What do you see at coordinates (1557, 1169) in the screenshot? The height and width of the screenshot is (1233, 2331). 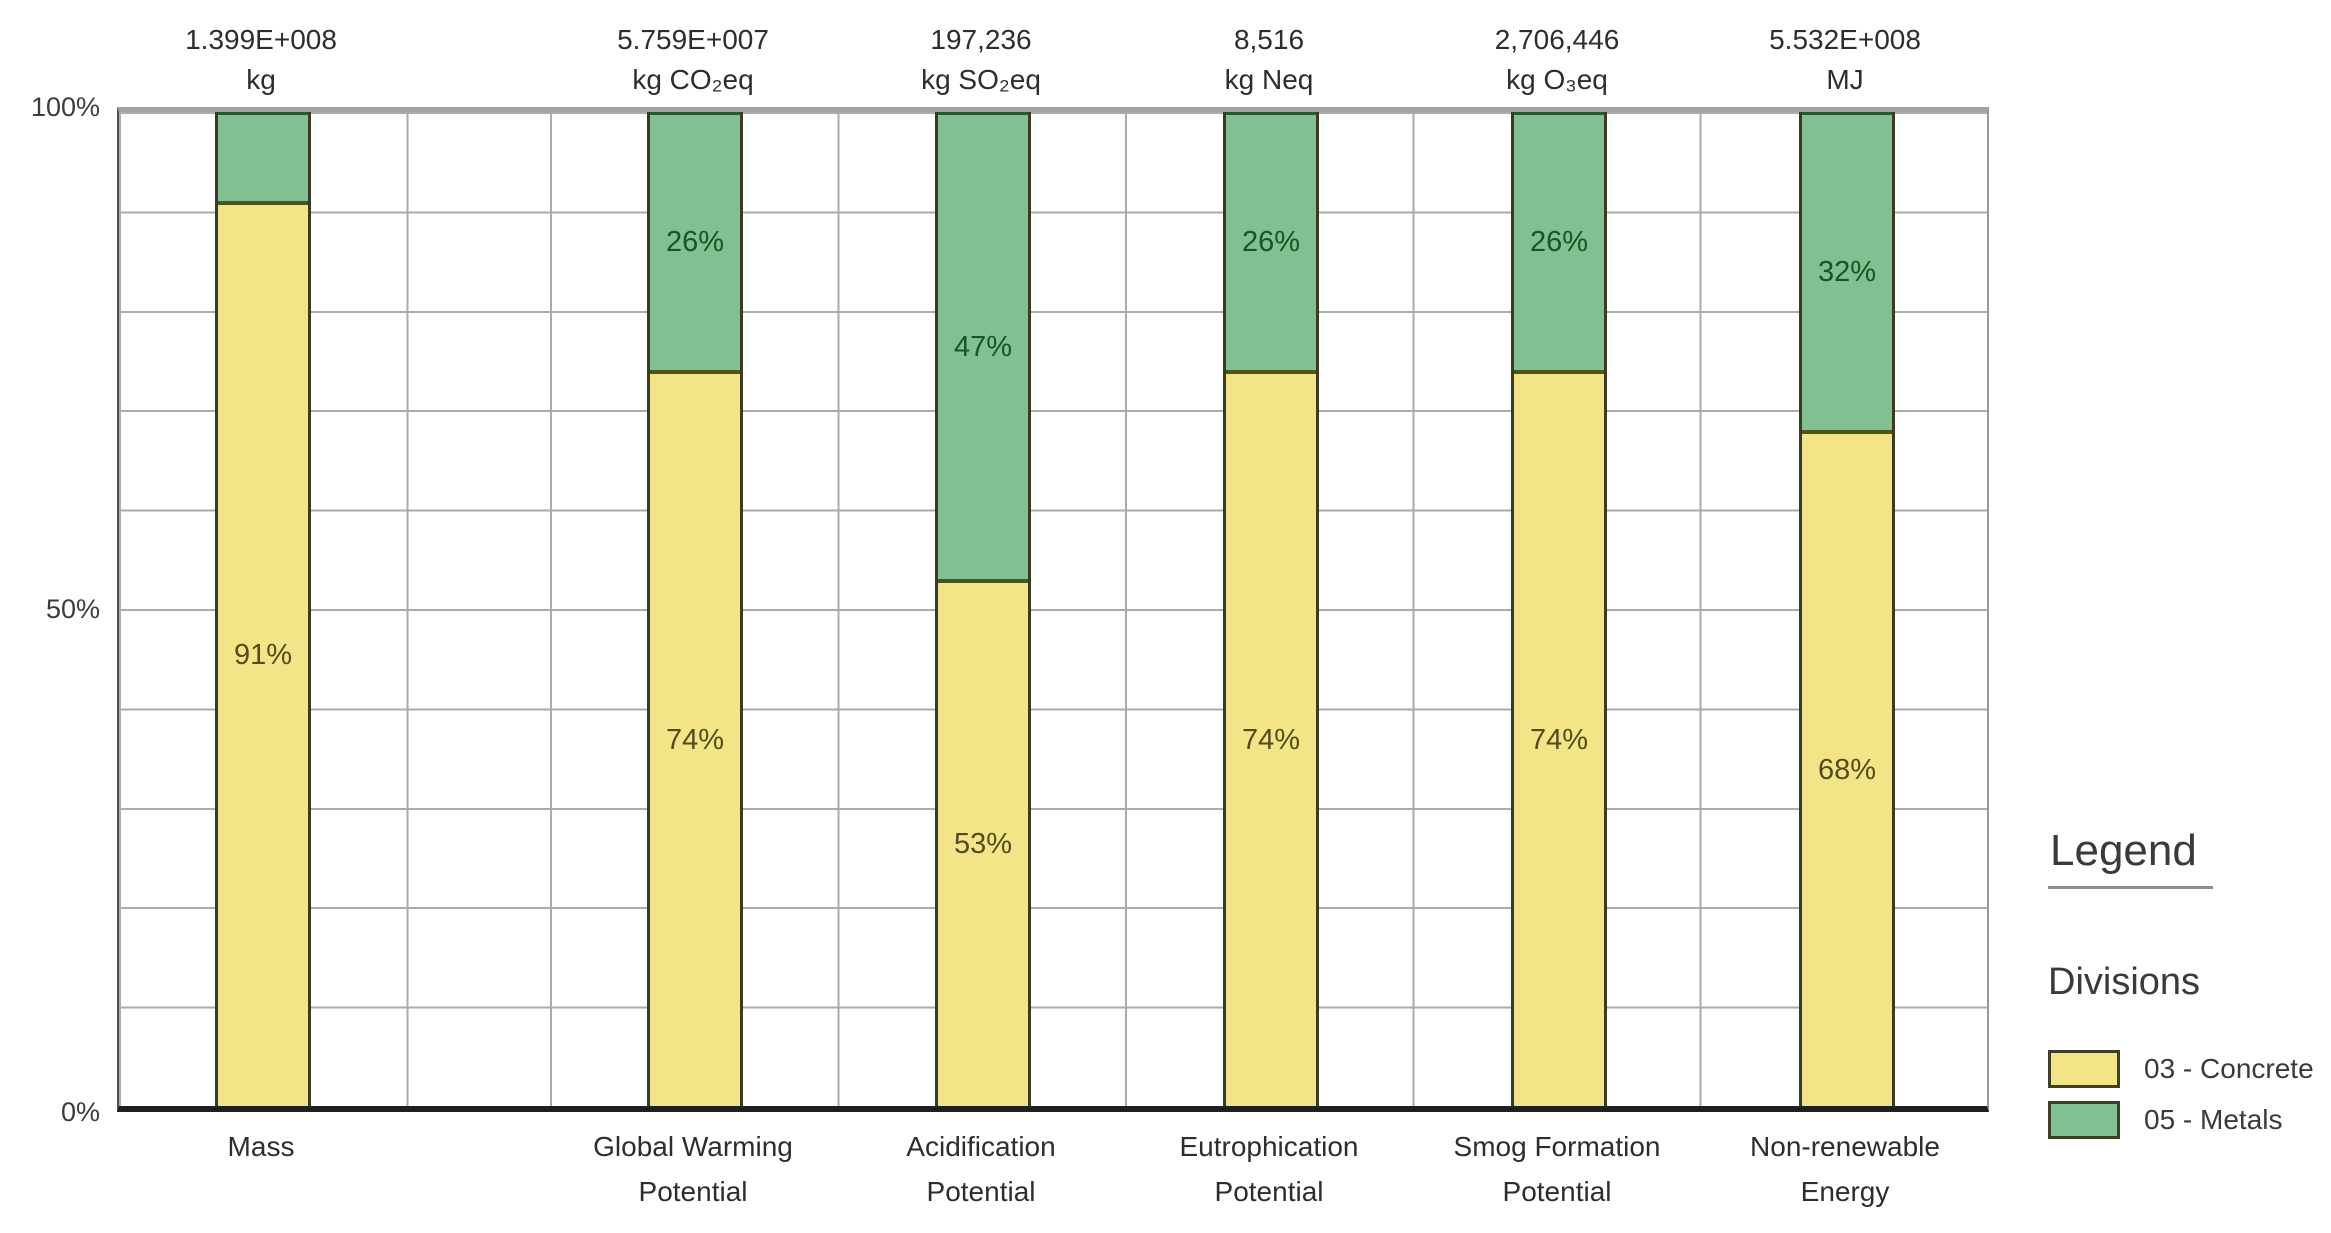 I see `x-axis-label-smog-formation-potential: Smog Formation Potential` at bounding box center [1557, 1169].